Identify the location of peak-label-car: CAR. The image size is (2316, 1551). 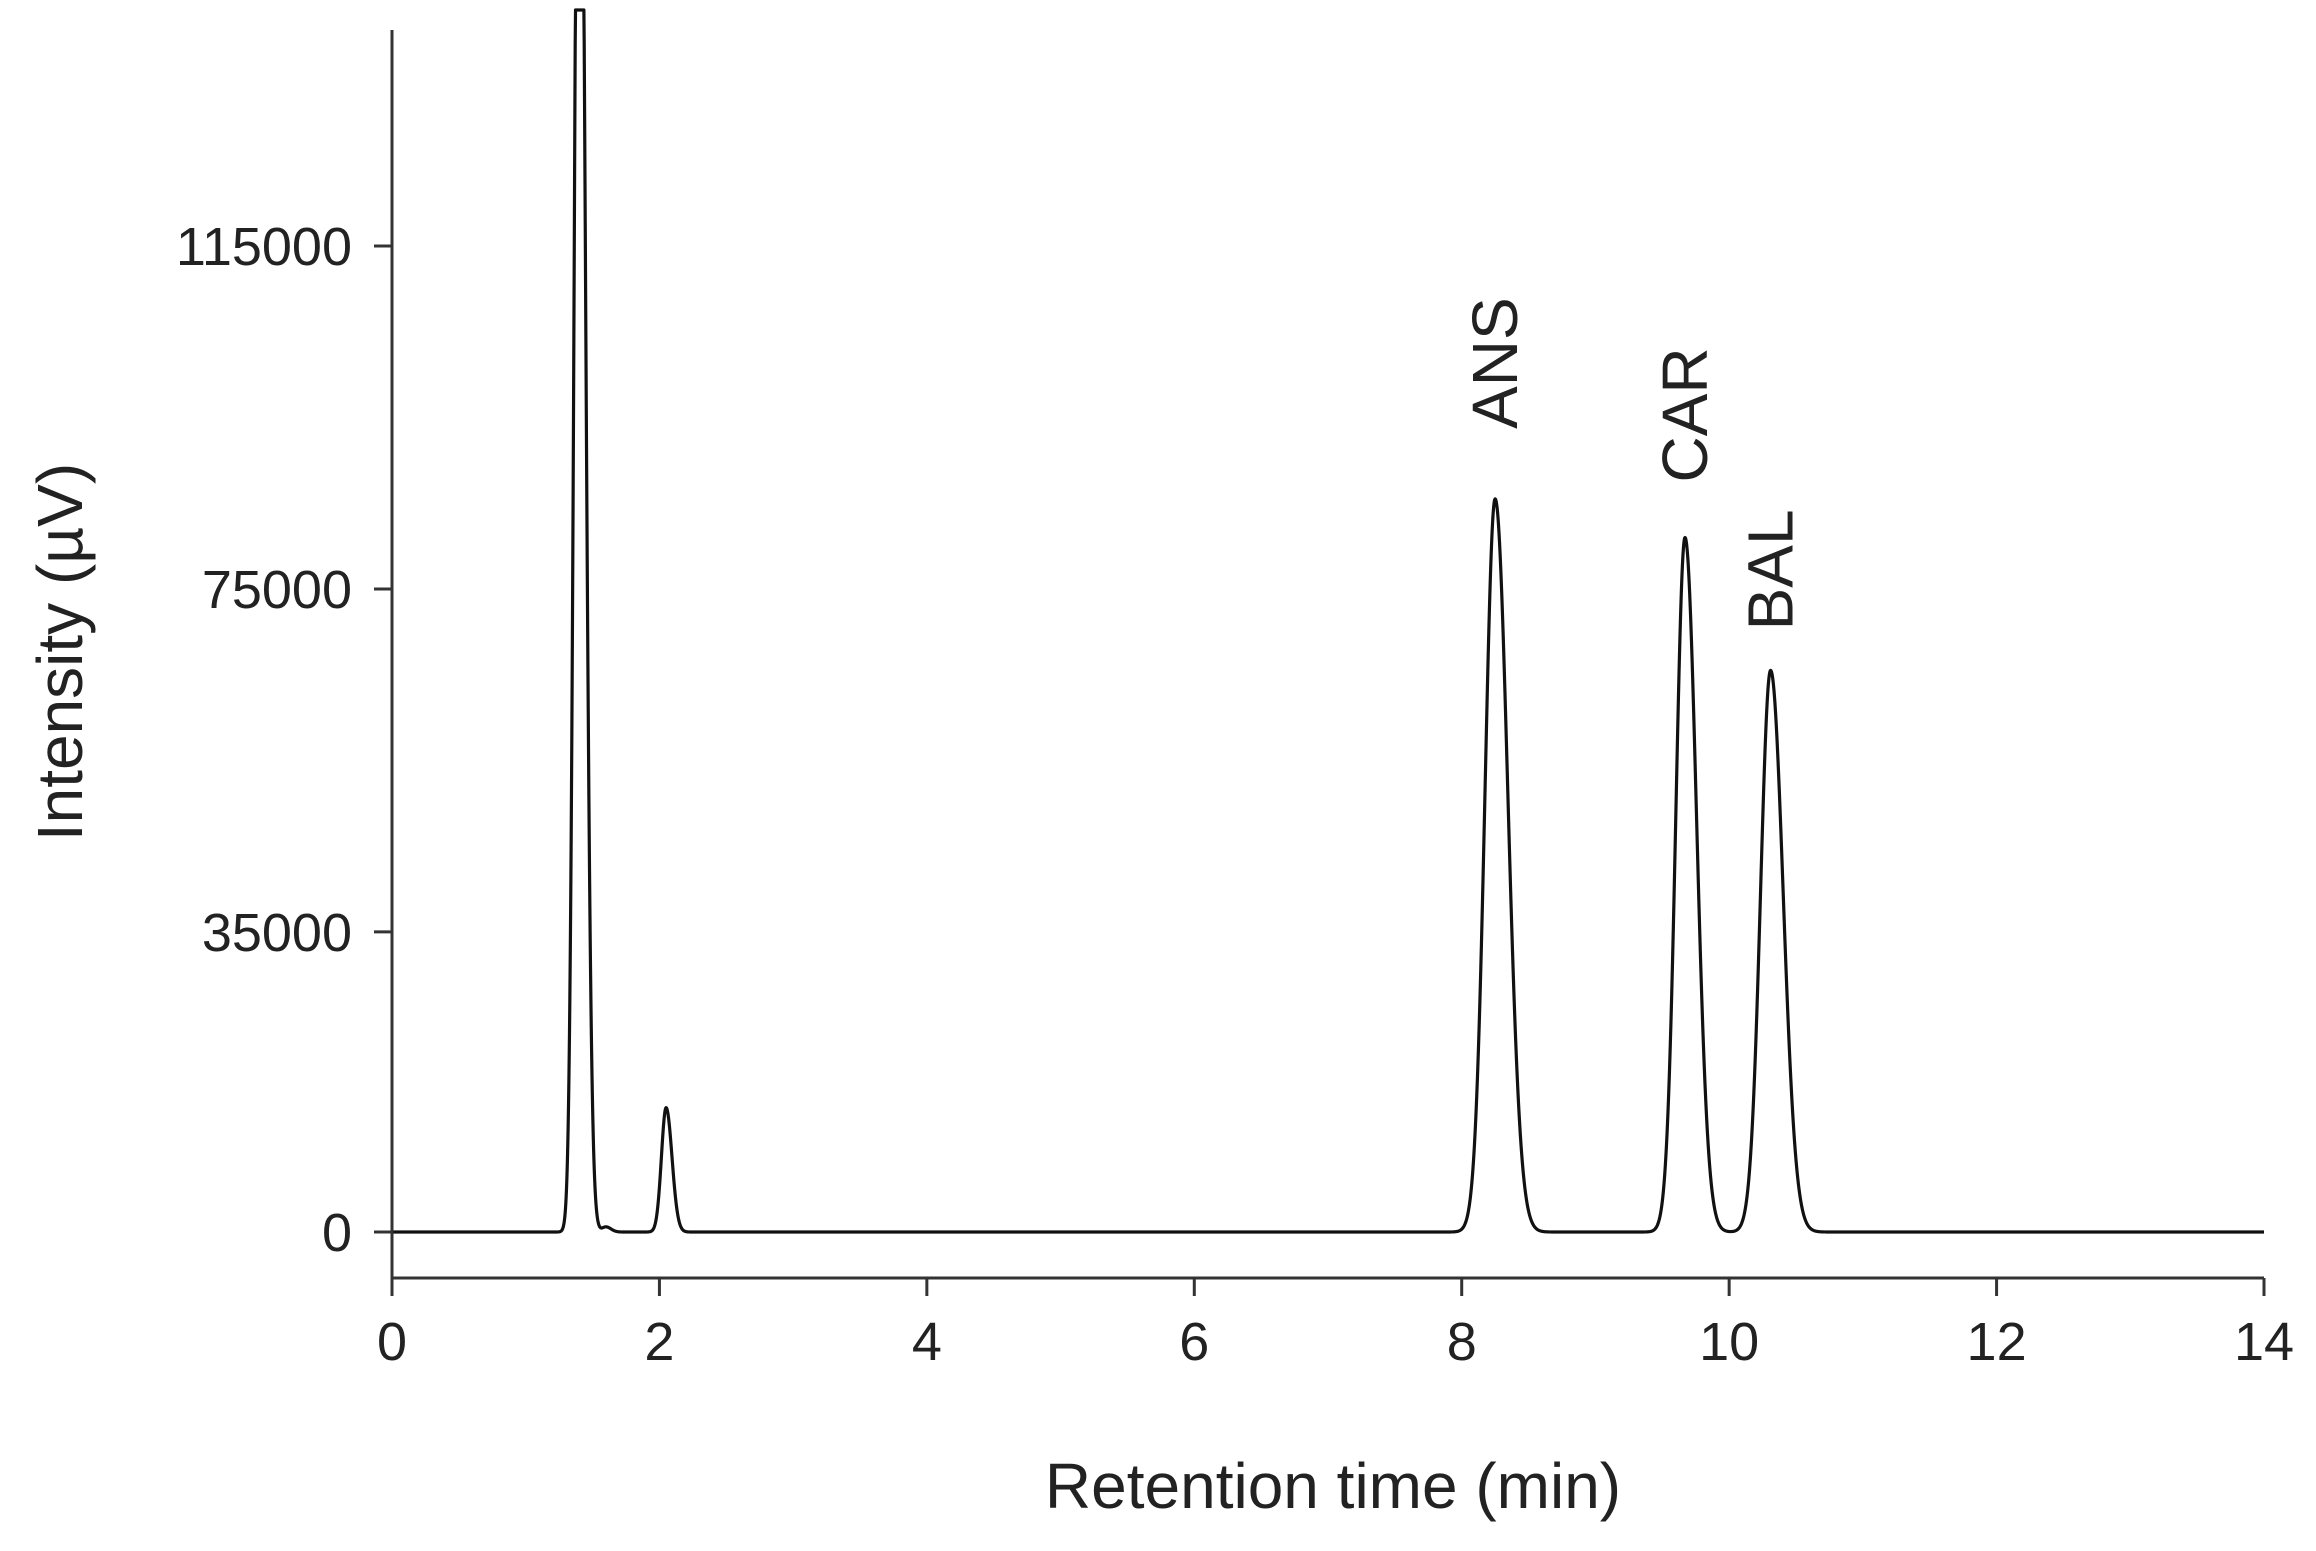
(1685, 414).